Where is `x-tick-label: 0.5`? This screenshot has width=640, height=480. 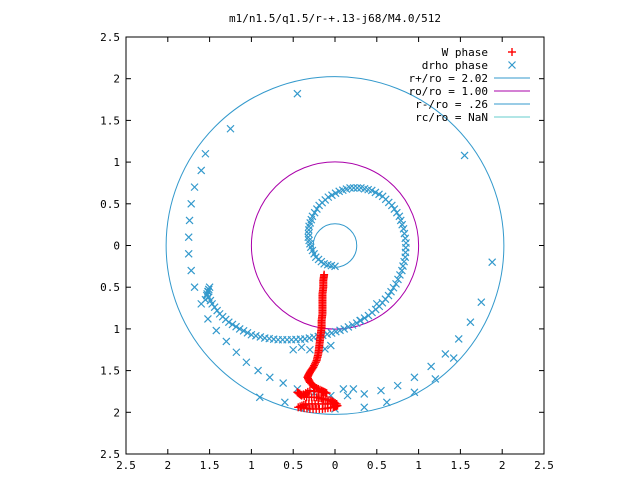 x-tick-label: 0.5 is located at coordinates (293, 465).